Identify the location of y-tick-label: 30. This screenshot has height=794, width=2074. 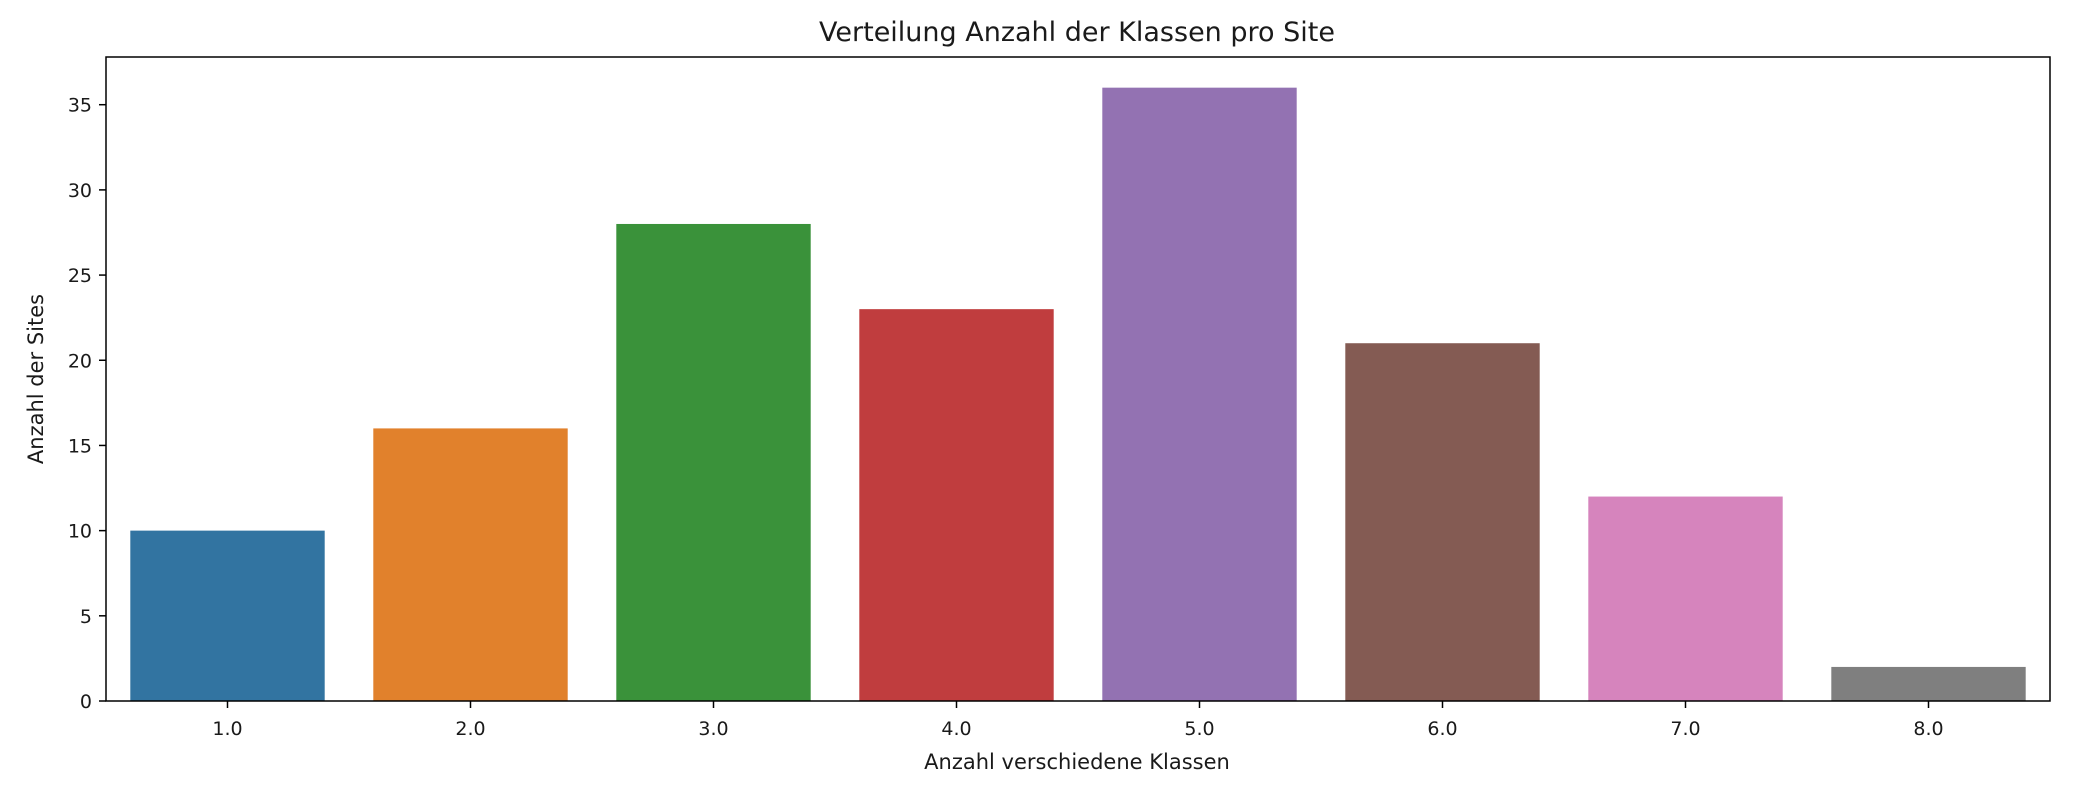
(80, 191).